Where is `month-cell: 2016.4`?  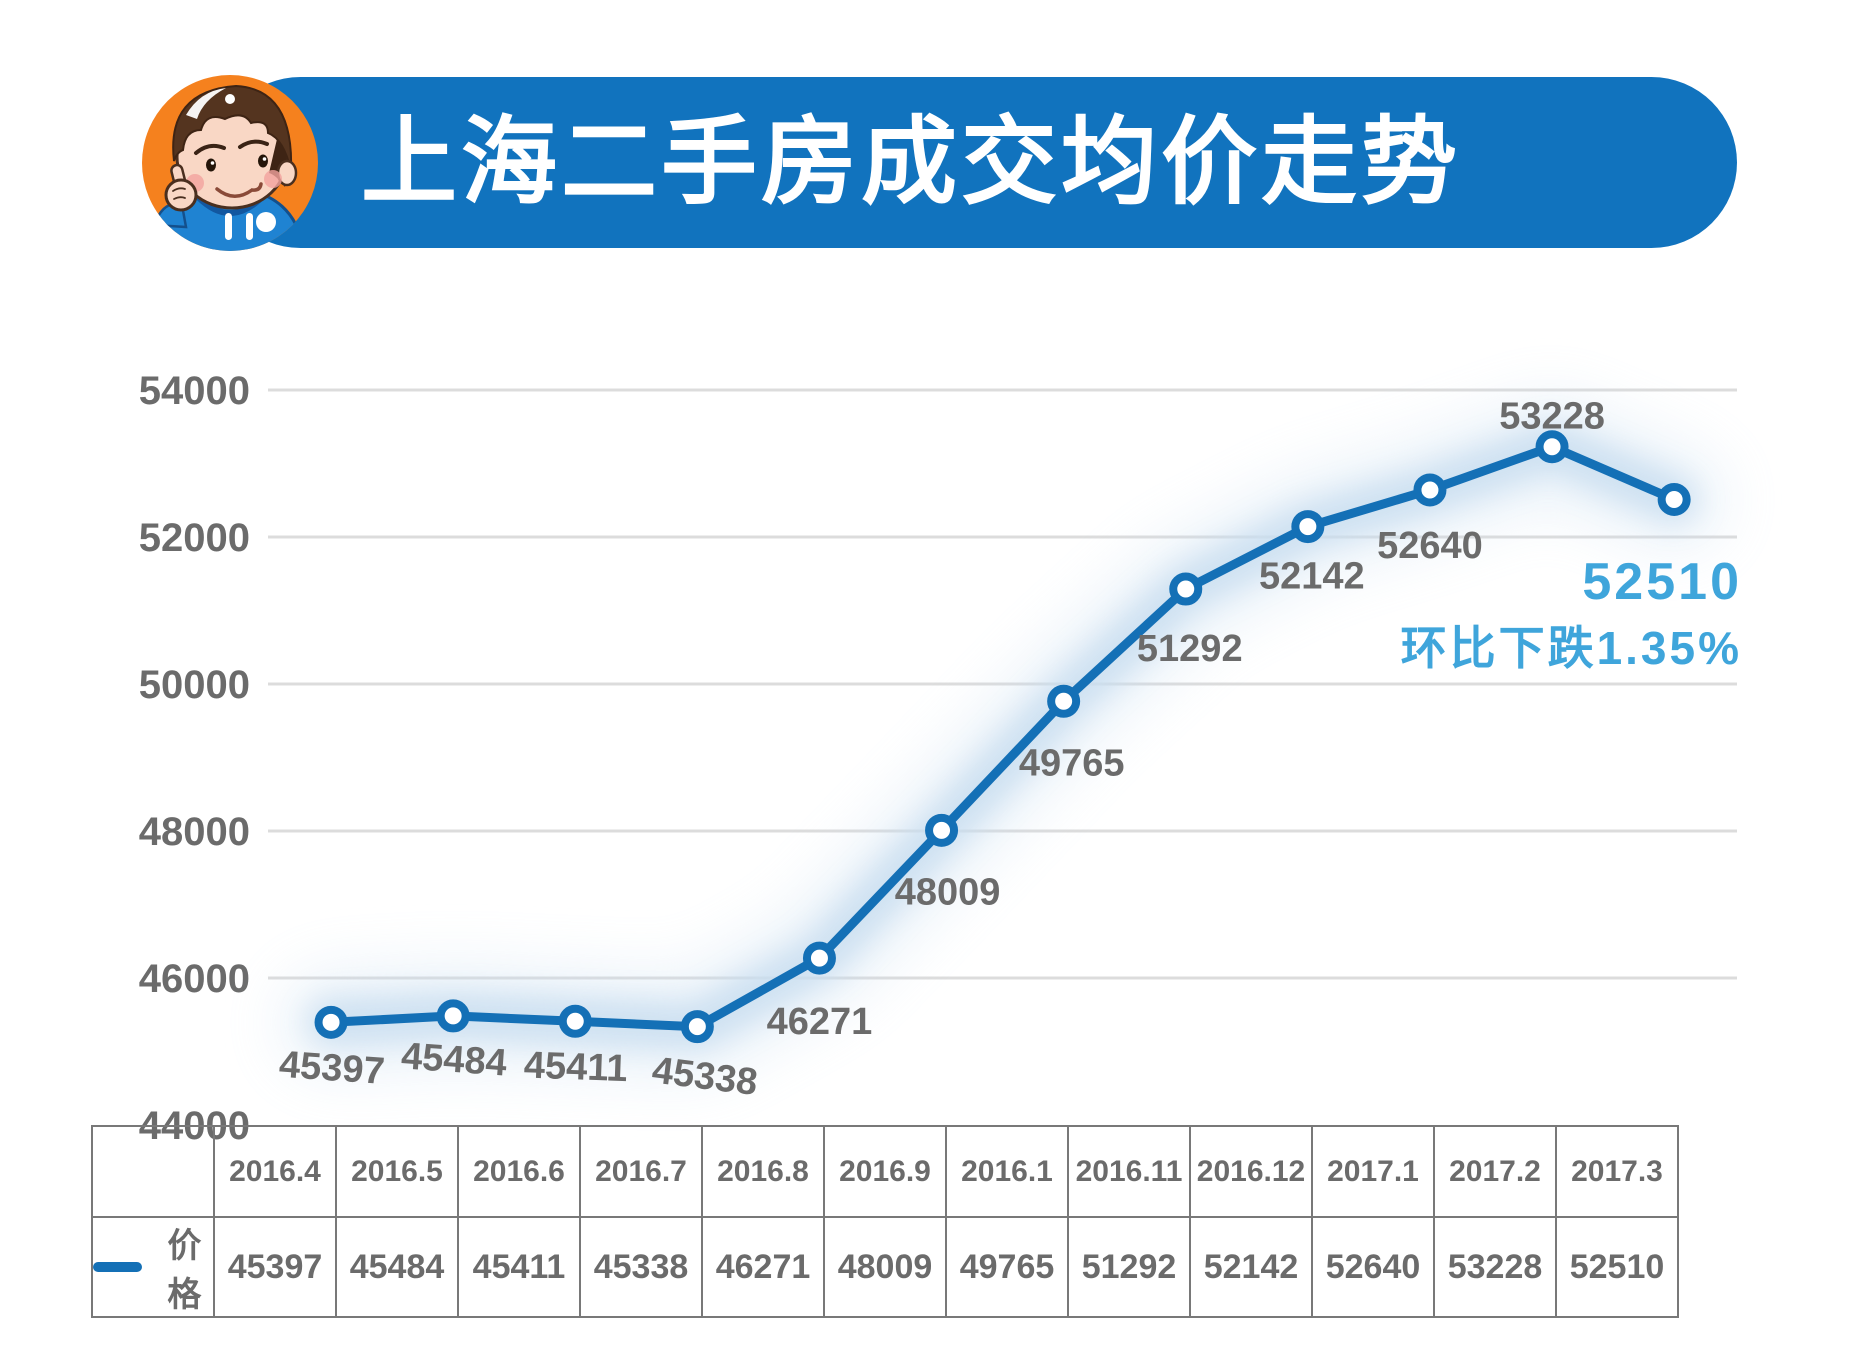
month-cell: 2016.4 is located at coordinates (275, 1171).